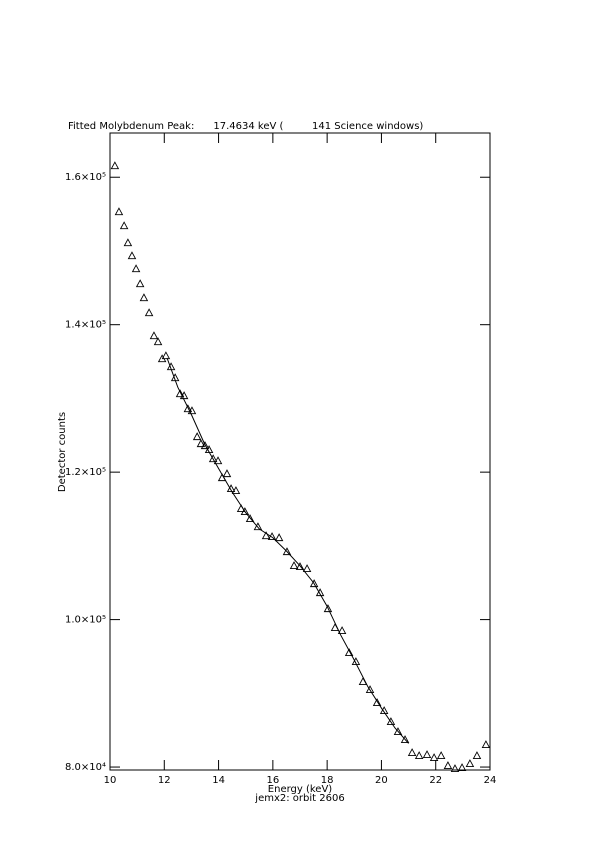  Describe the element at coordinates (85, 325) in the screenshot. I see `y-tick-label: 1.4×10⁵` at that location.